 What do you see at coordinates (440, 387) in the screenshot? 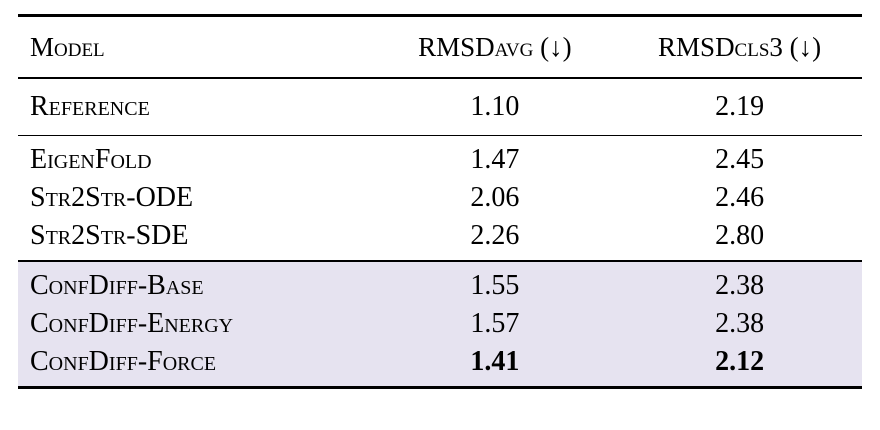
I see `bottom-rule` at bounding box center [440, 387].